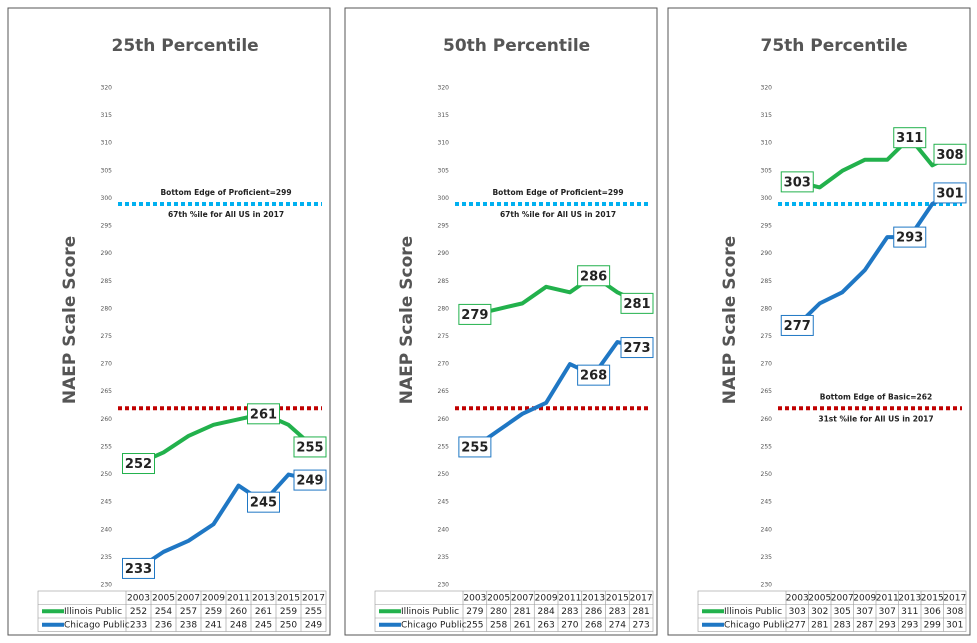  What do you see at coordinates (954, 625) in the screenshot?
I see `table-value: 301` at bounding box center [954, 625].